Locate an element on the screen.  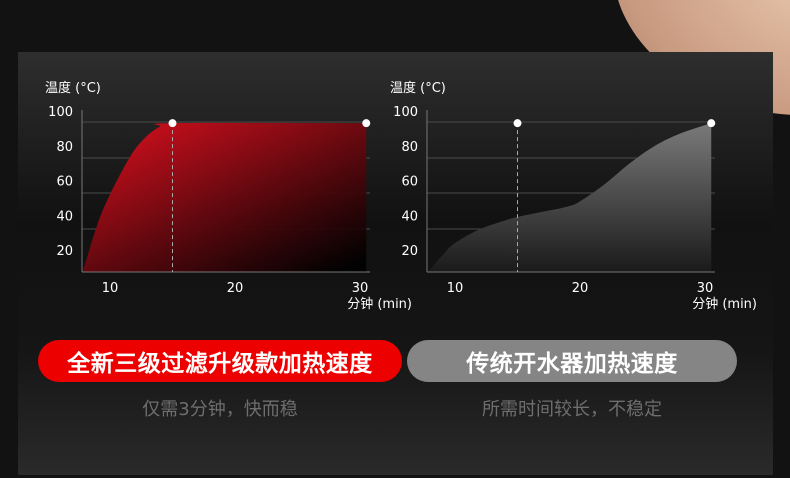
new-heater-label: 全新三级过滤升级款加热速度 is located at coordinates (220, 361).